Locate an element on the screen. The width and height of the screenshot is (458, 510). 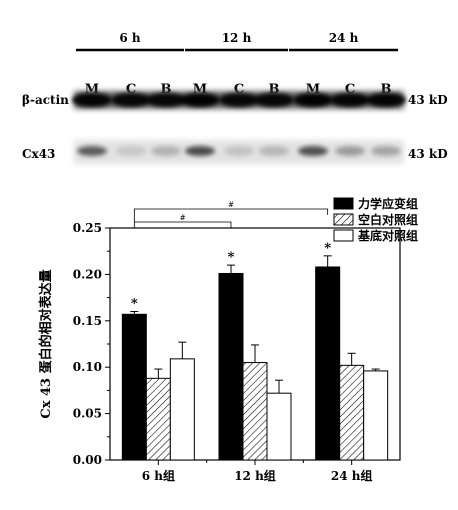
blot-time-label: 12 h is located at coordinates (237, 38).